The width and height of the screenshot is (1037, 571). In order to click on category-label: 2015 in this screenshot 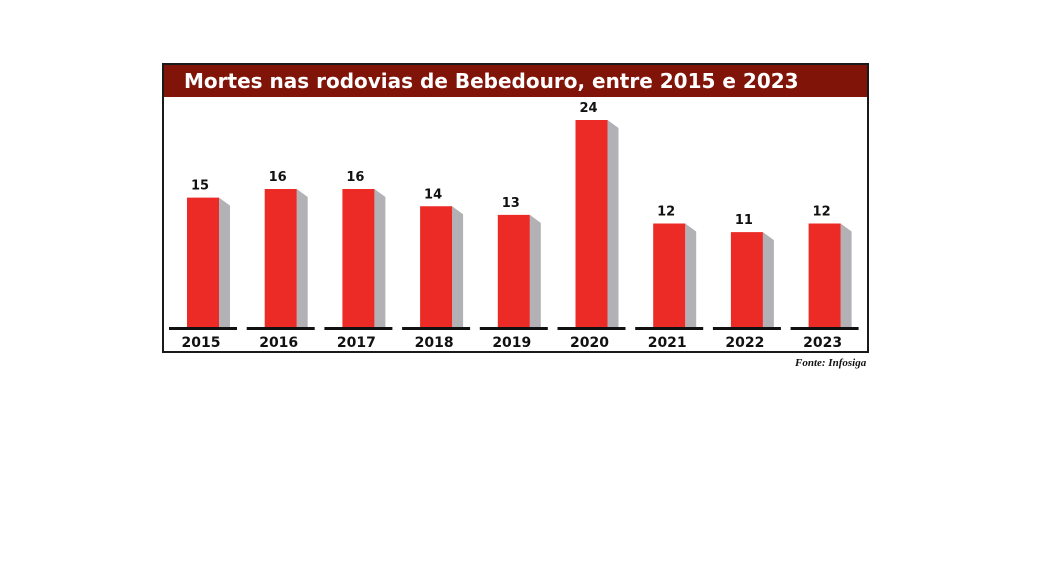, I will do `click(201, 343)`.